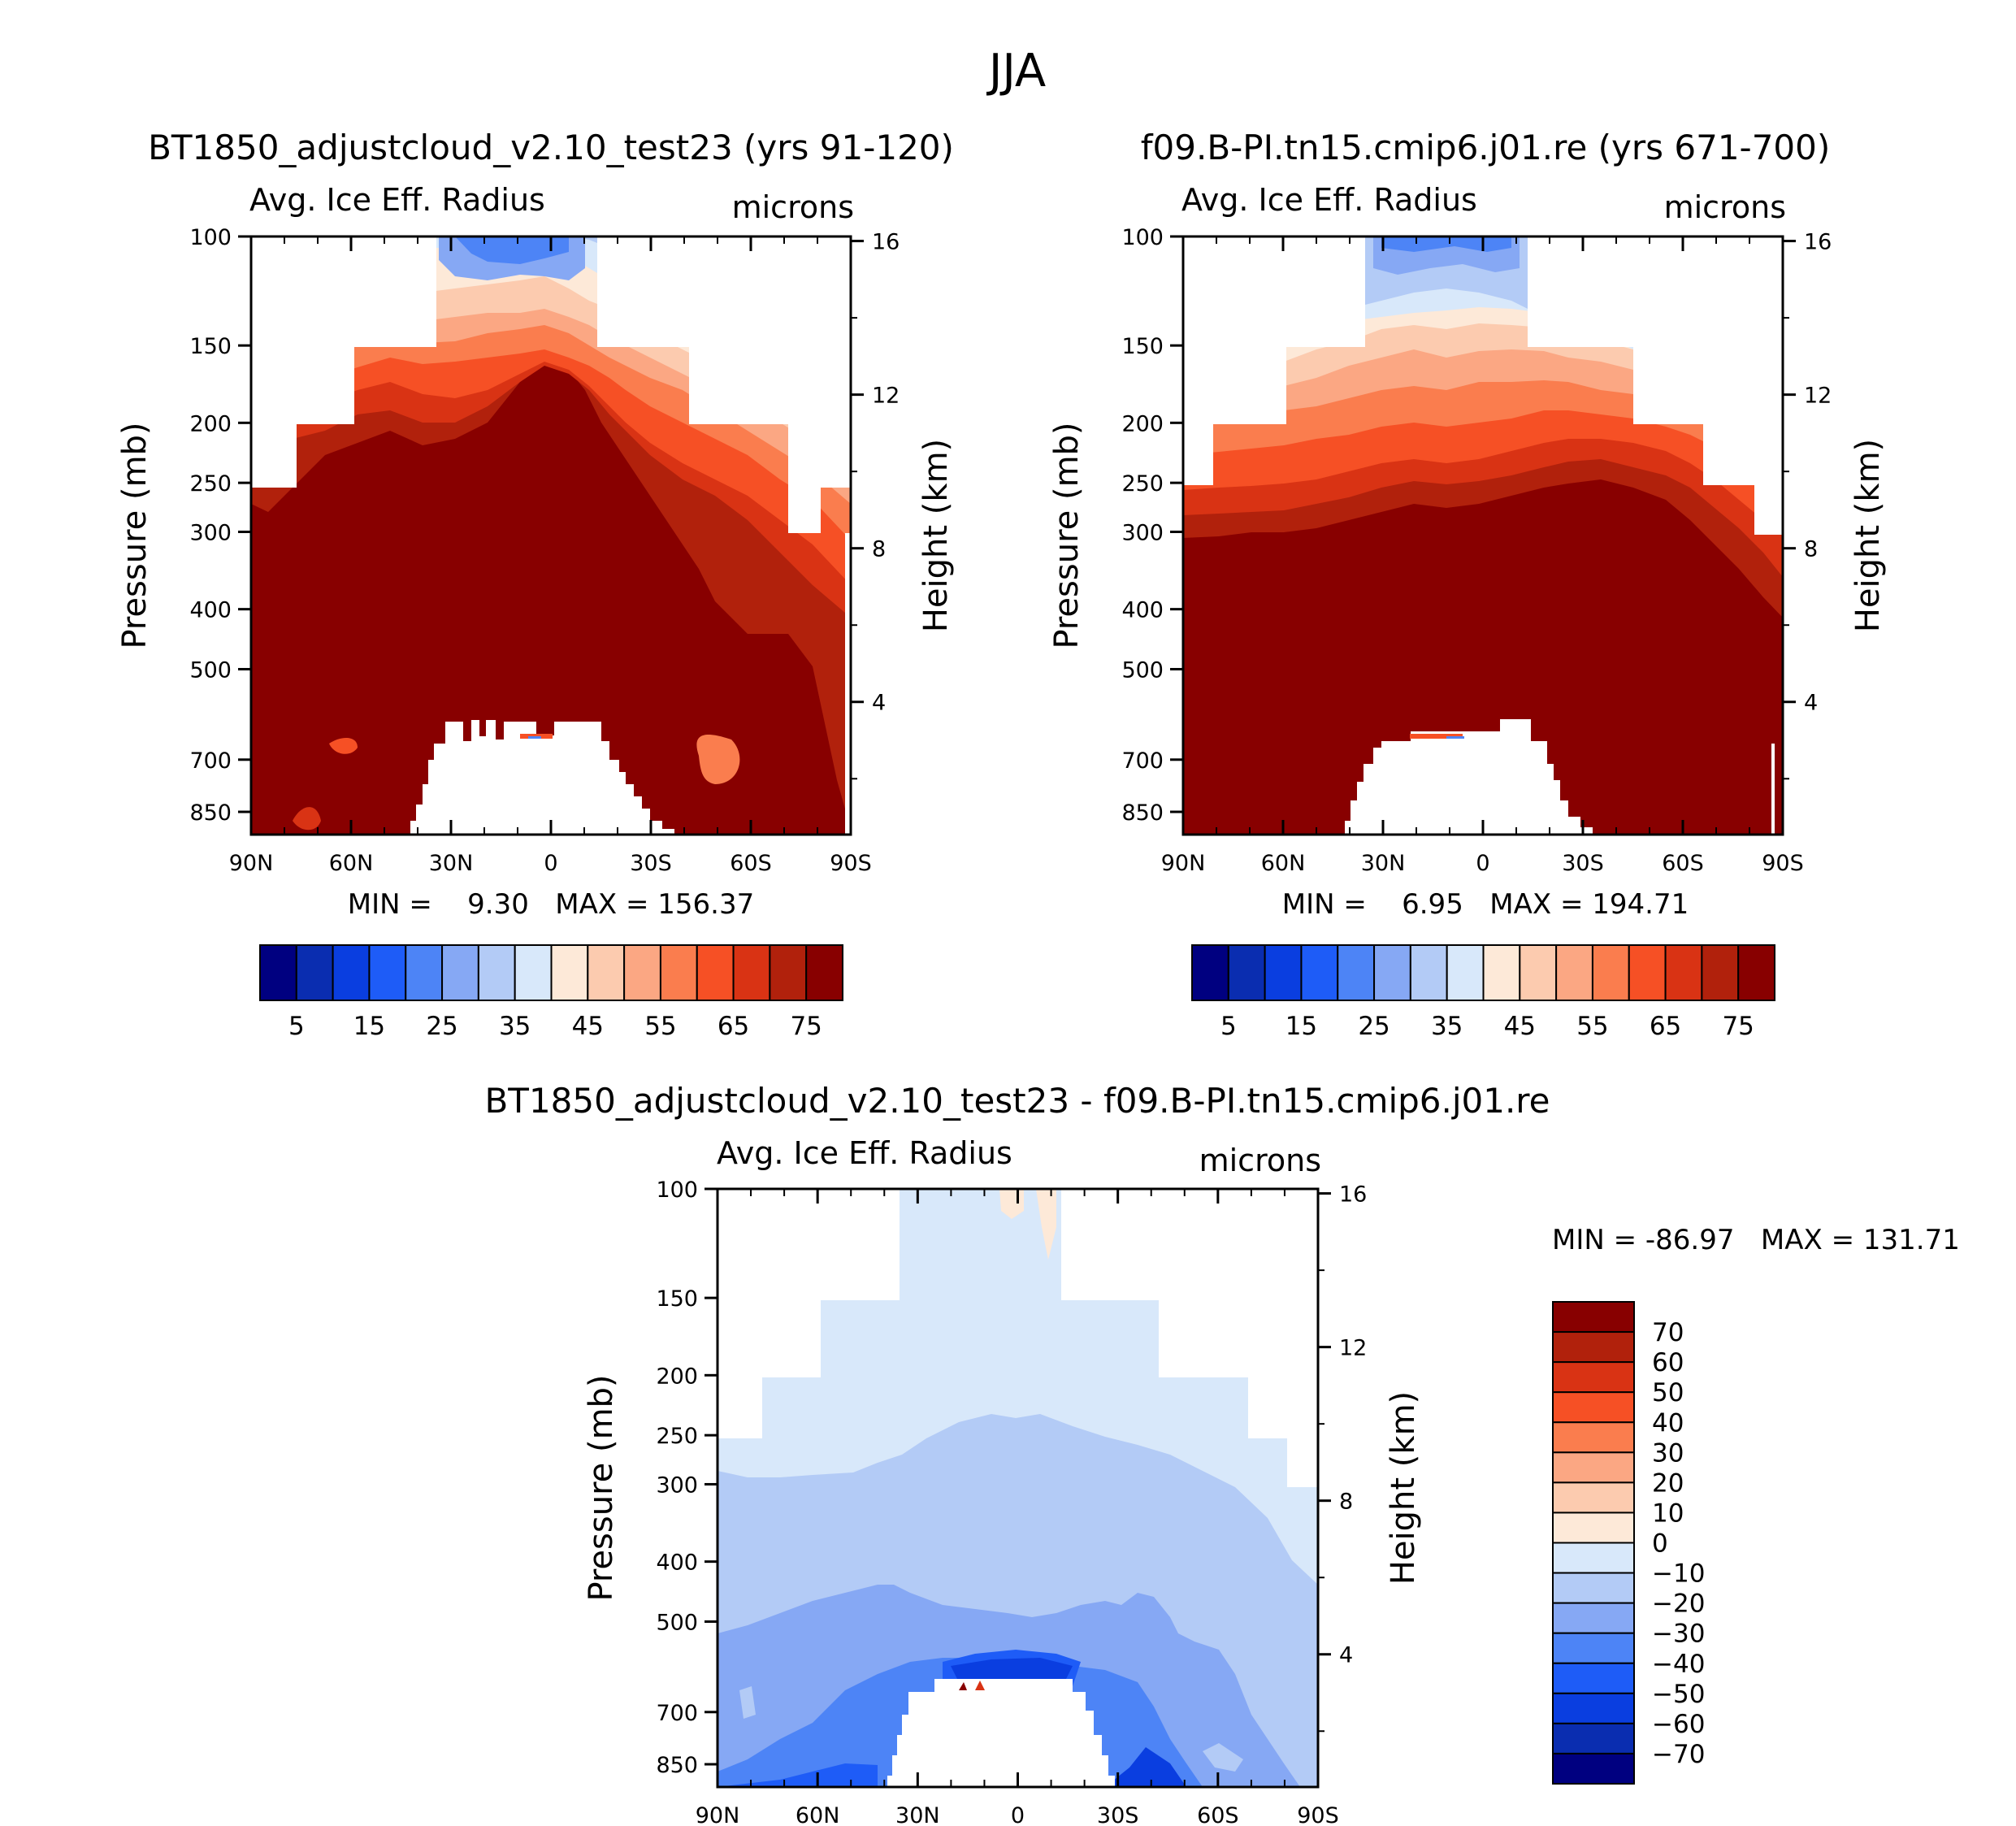 The width and height of the screenshot is (2016, 1826). I want to click on colorbar-label: −50, so click(1678, 1694).